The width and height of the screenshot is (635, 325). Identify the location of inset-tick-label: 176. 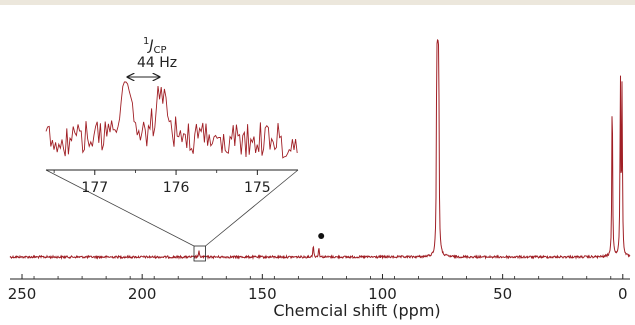
(176, 188).